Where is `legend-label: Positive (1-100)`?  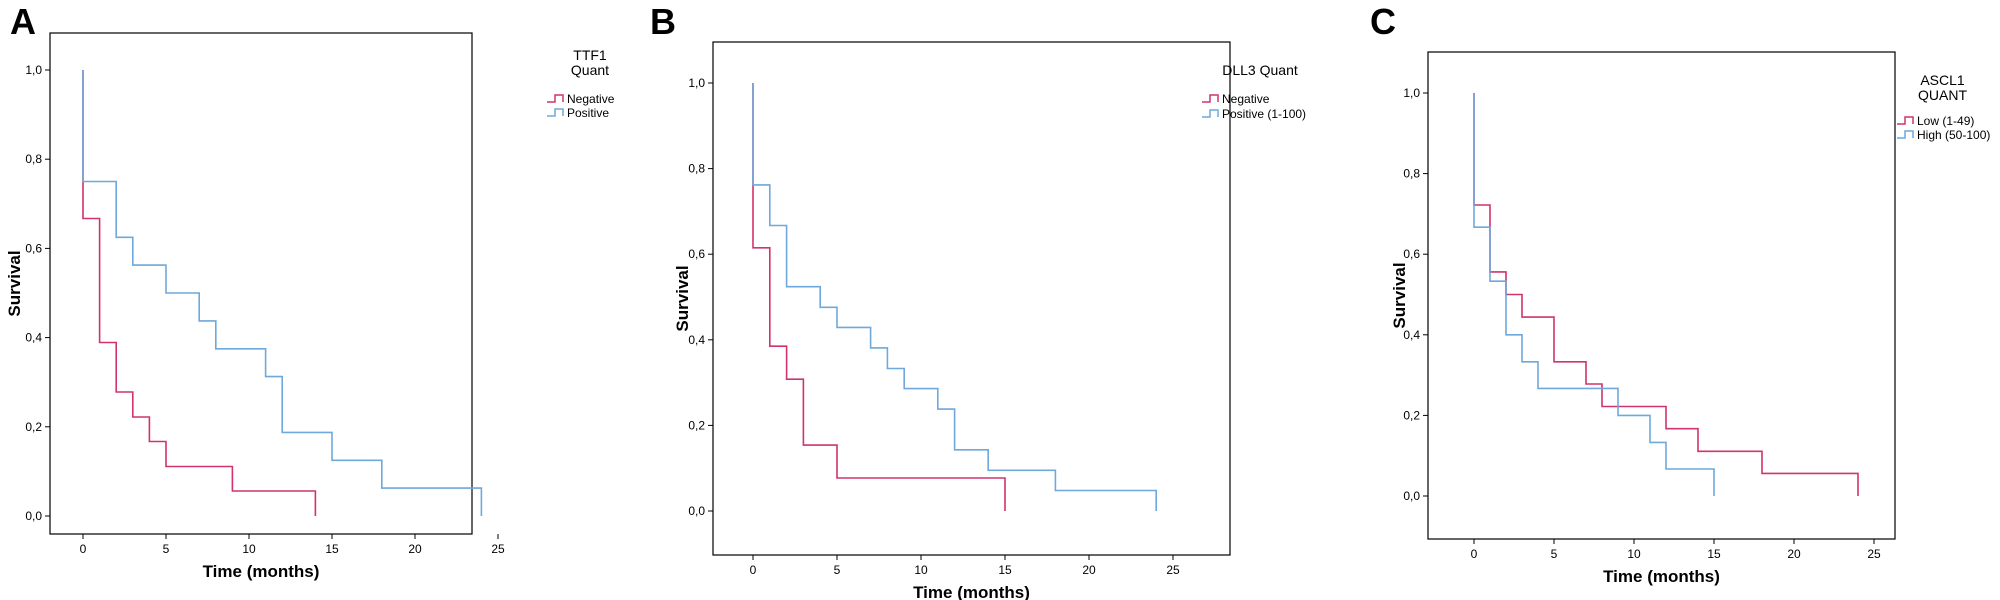
legend-label: Positive (1-100) is located at coordinates (1264, 114).